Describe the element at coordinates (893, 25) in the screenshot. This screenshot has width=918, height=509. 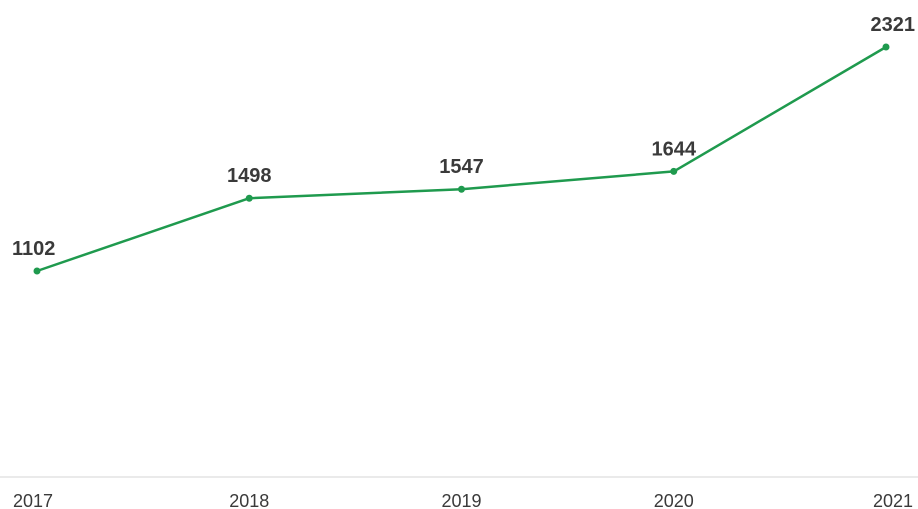
I see `data-label-2021: 2321` at that location.